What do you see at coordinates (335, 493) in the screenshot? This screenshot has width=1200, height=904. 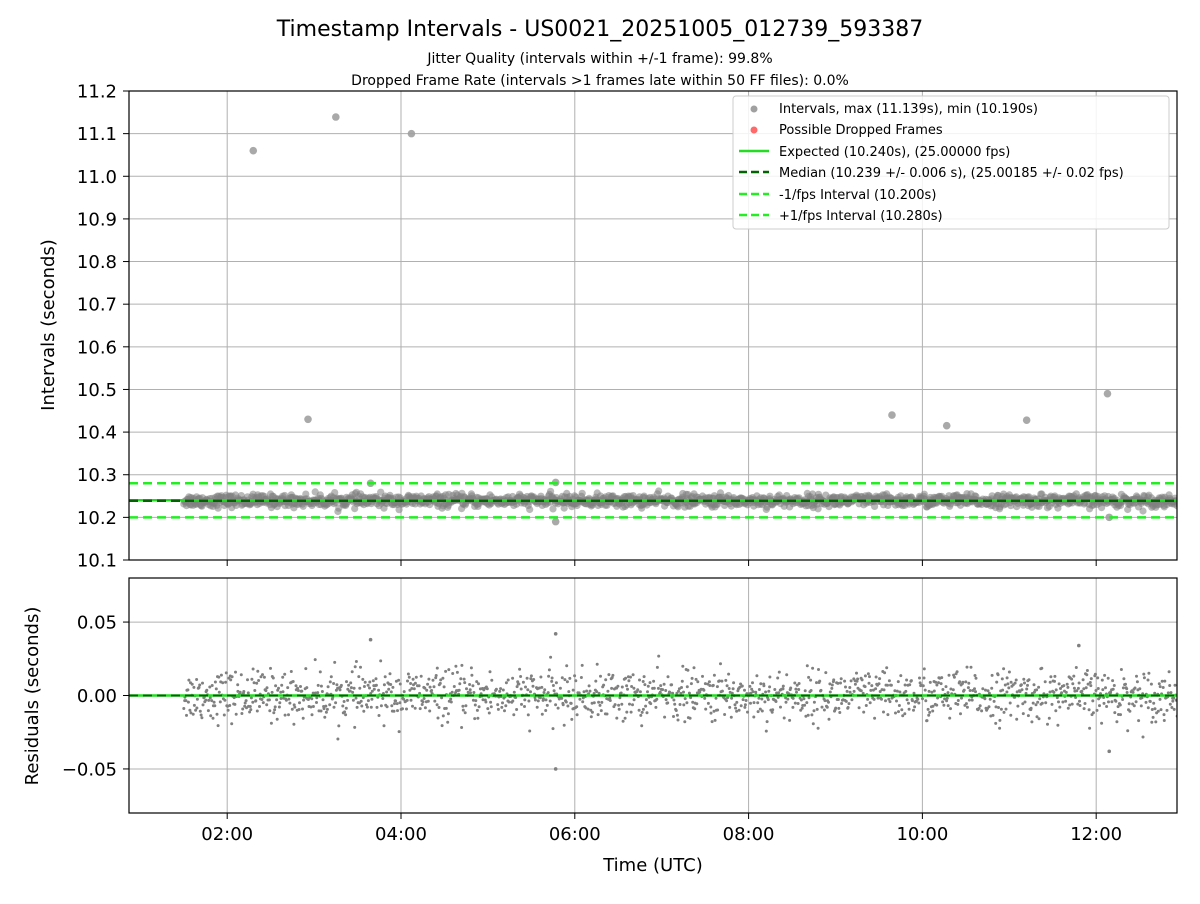 I see `interval-point` at bounding box center [335, 493].